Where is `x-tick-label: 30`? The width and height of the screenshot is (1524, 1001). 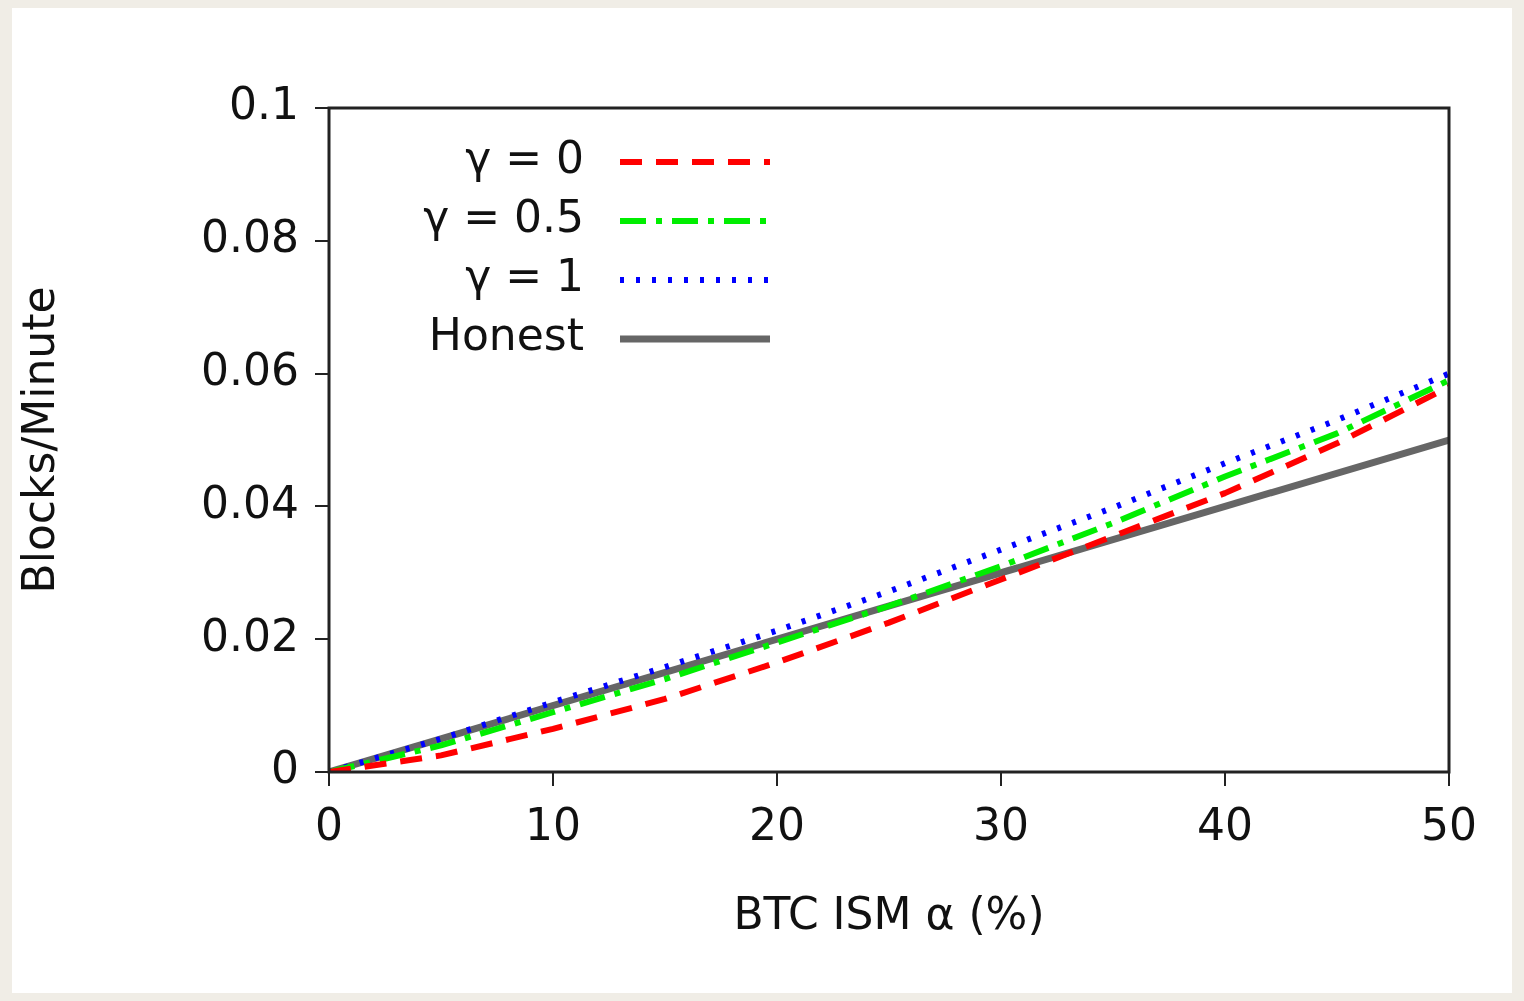
x-tick-label: 30 is located at coordinates (1001, 824).